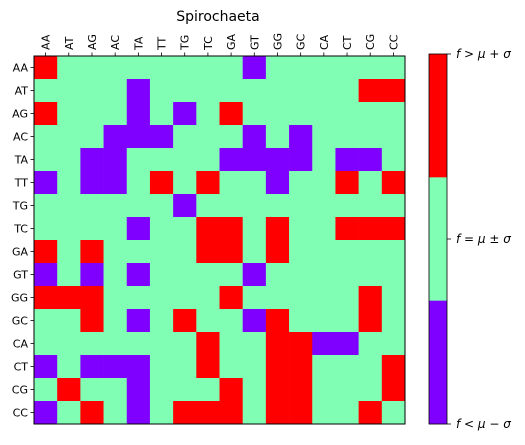  I want to click on heatmap-cell-CG-CG, so click(370, 390).